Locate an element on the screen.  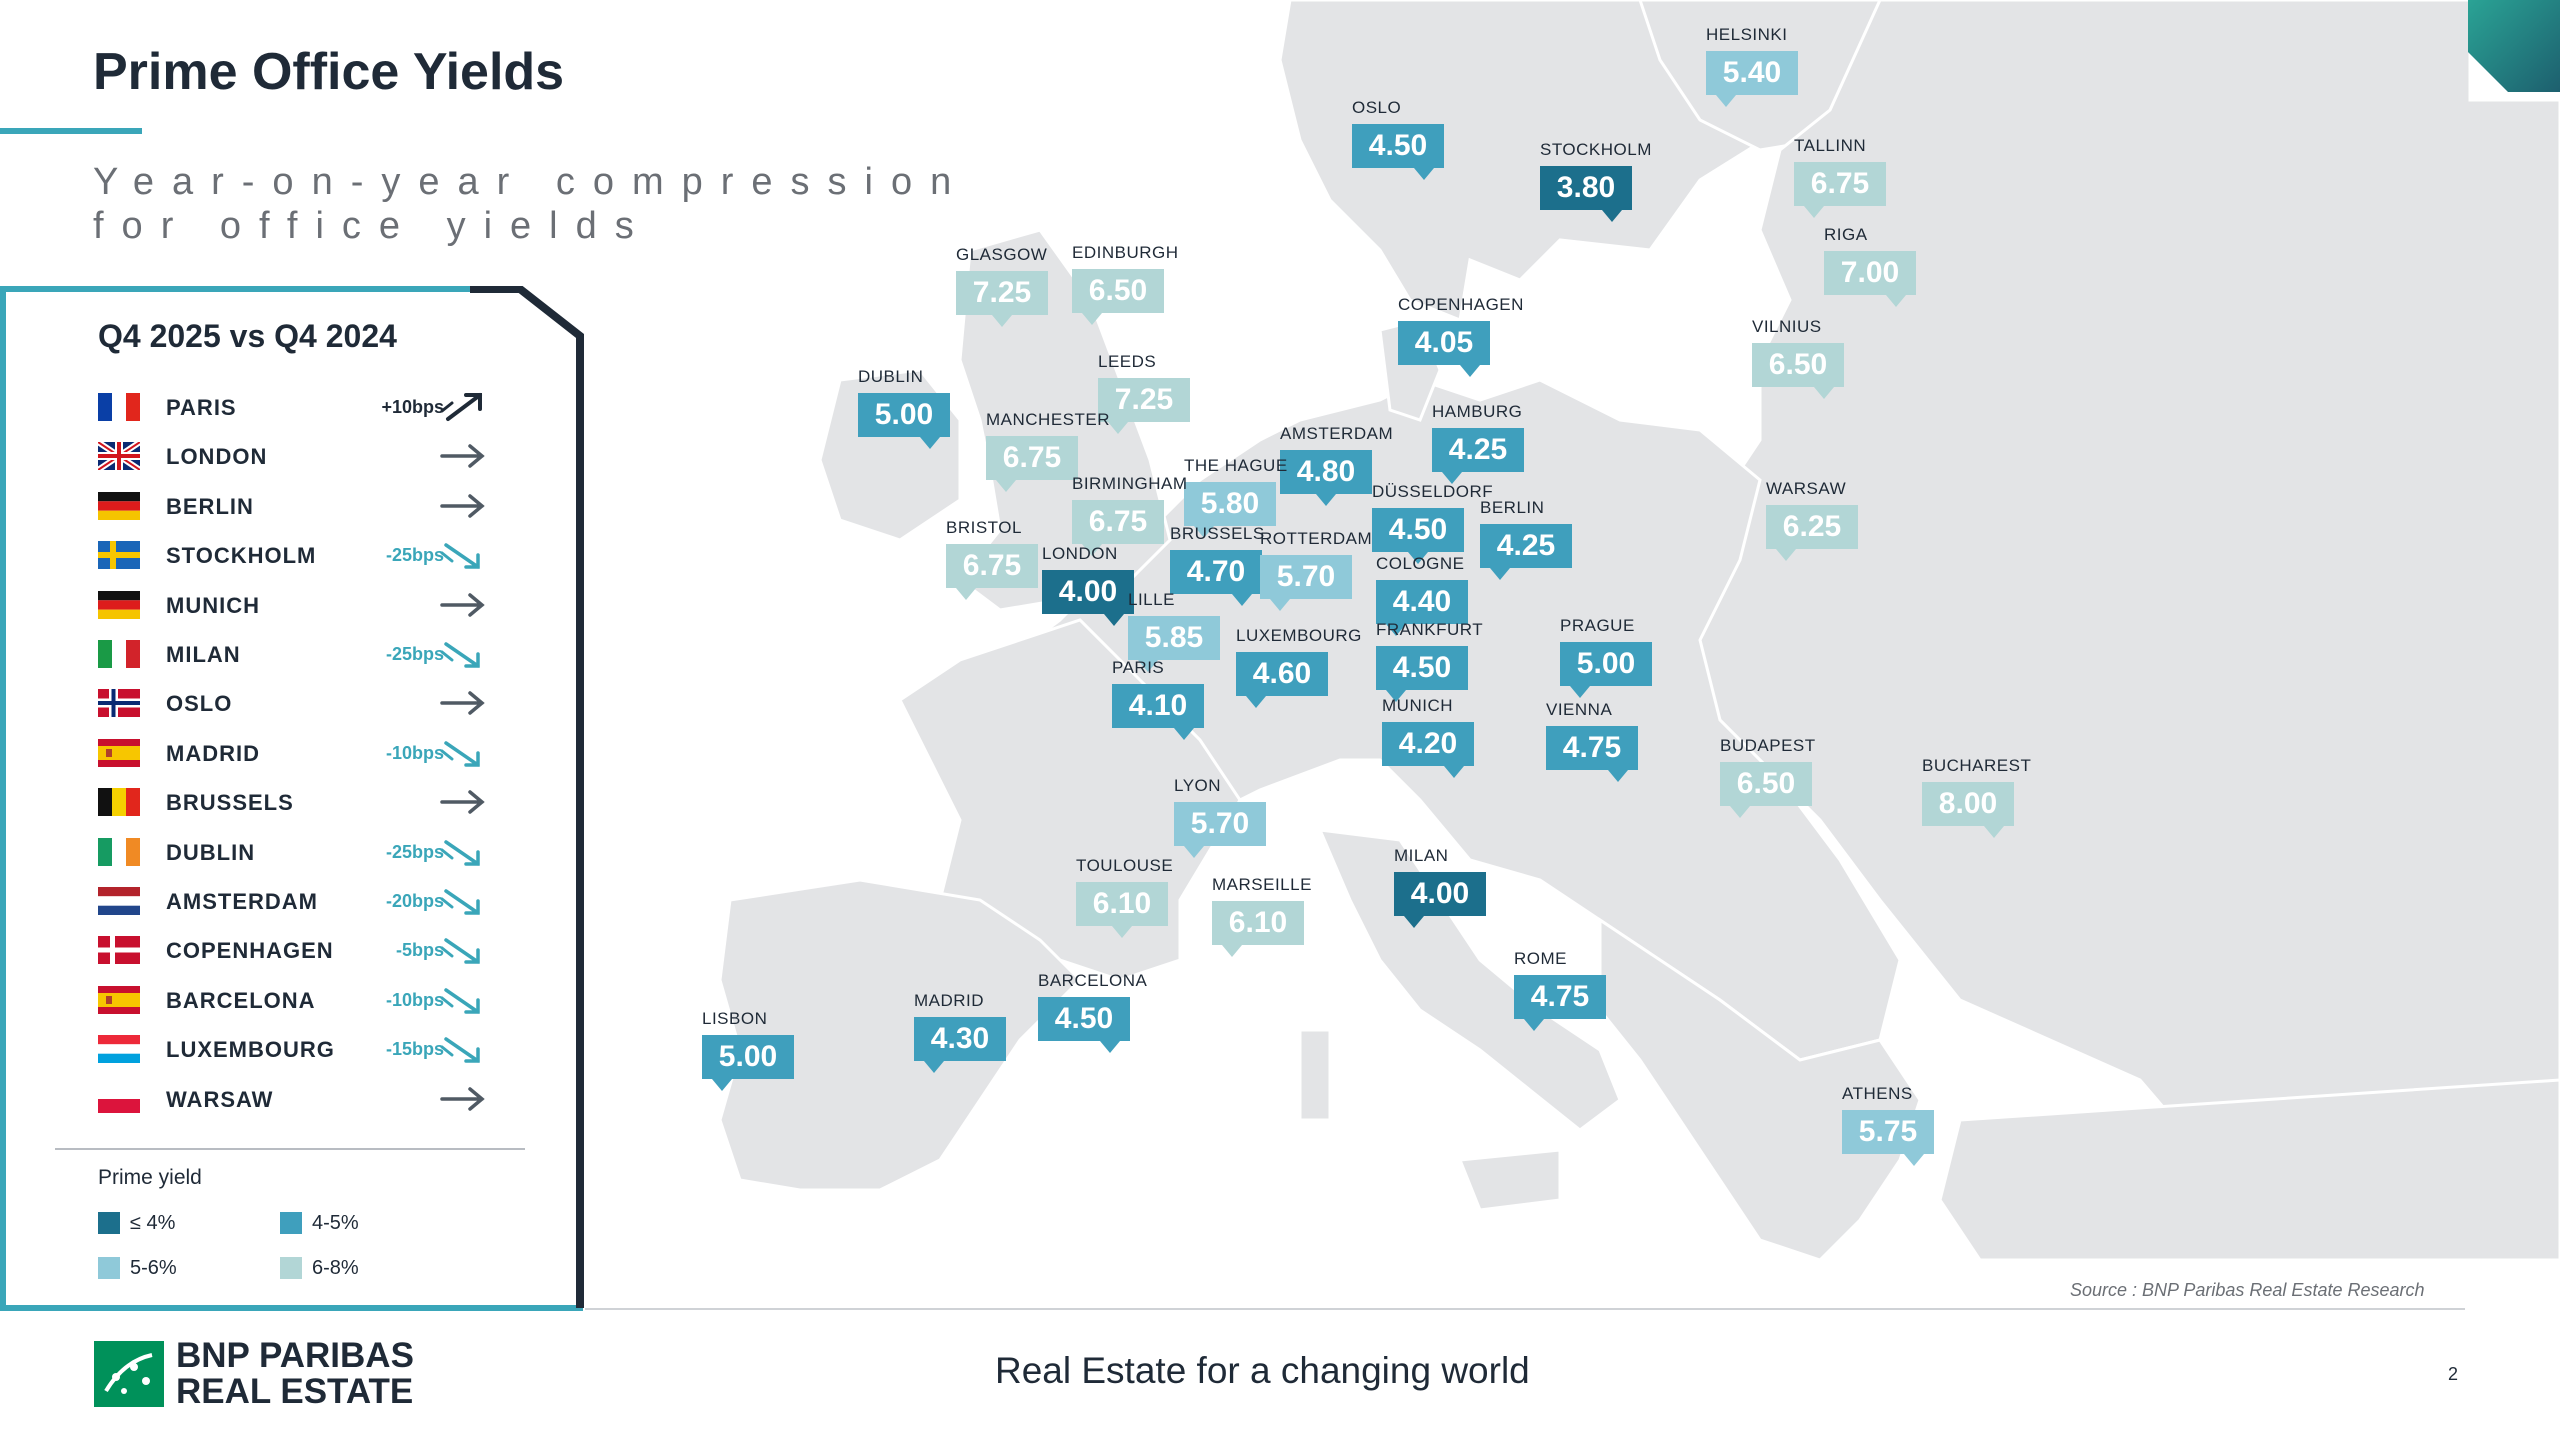
flag-be-icon is located at coordinates (119, 802).